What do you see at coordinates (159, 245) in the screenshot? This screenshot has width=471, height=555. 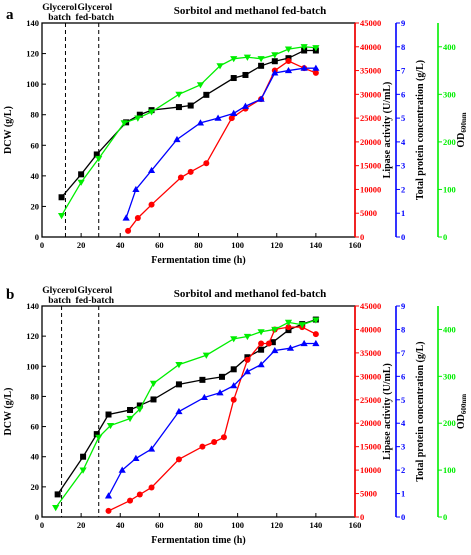 I see `x-tick-label: 60` at bounding box center [159, 245].